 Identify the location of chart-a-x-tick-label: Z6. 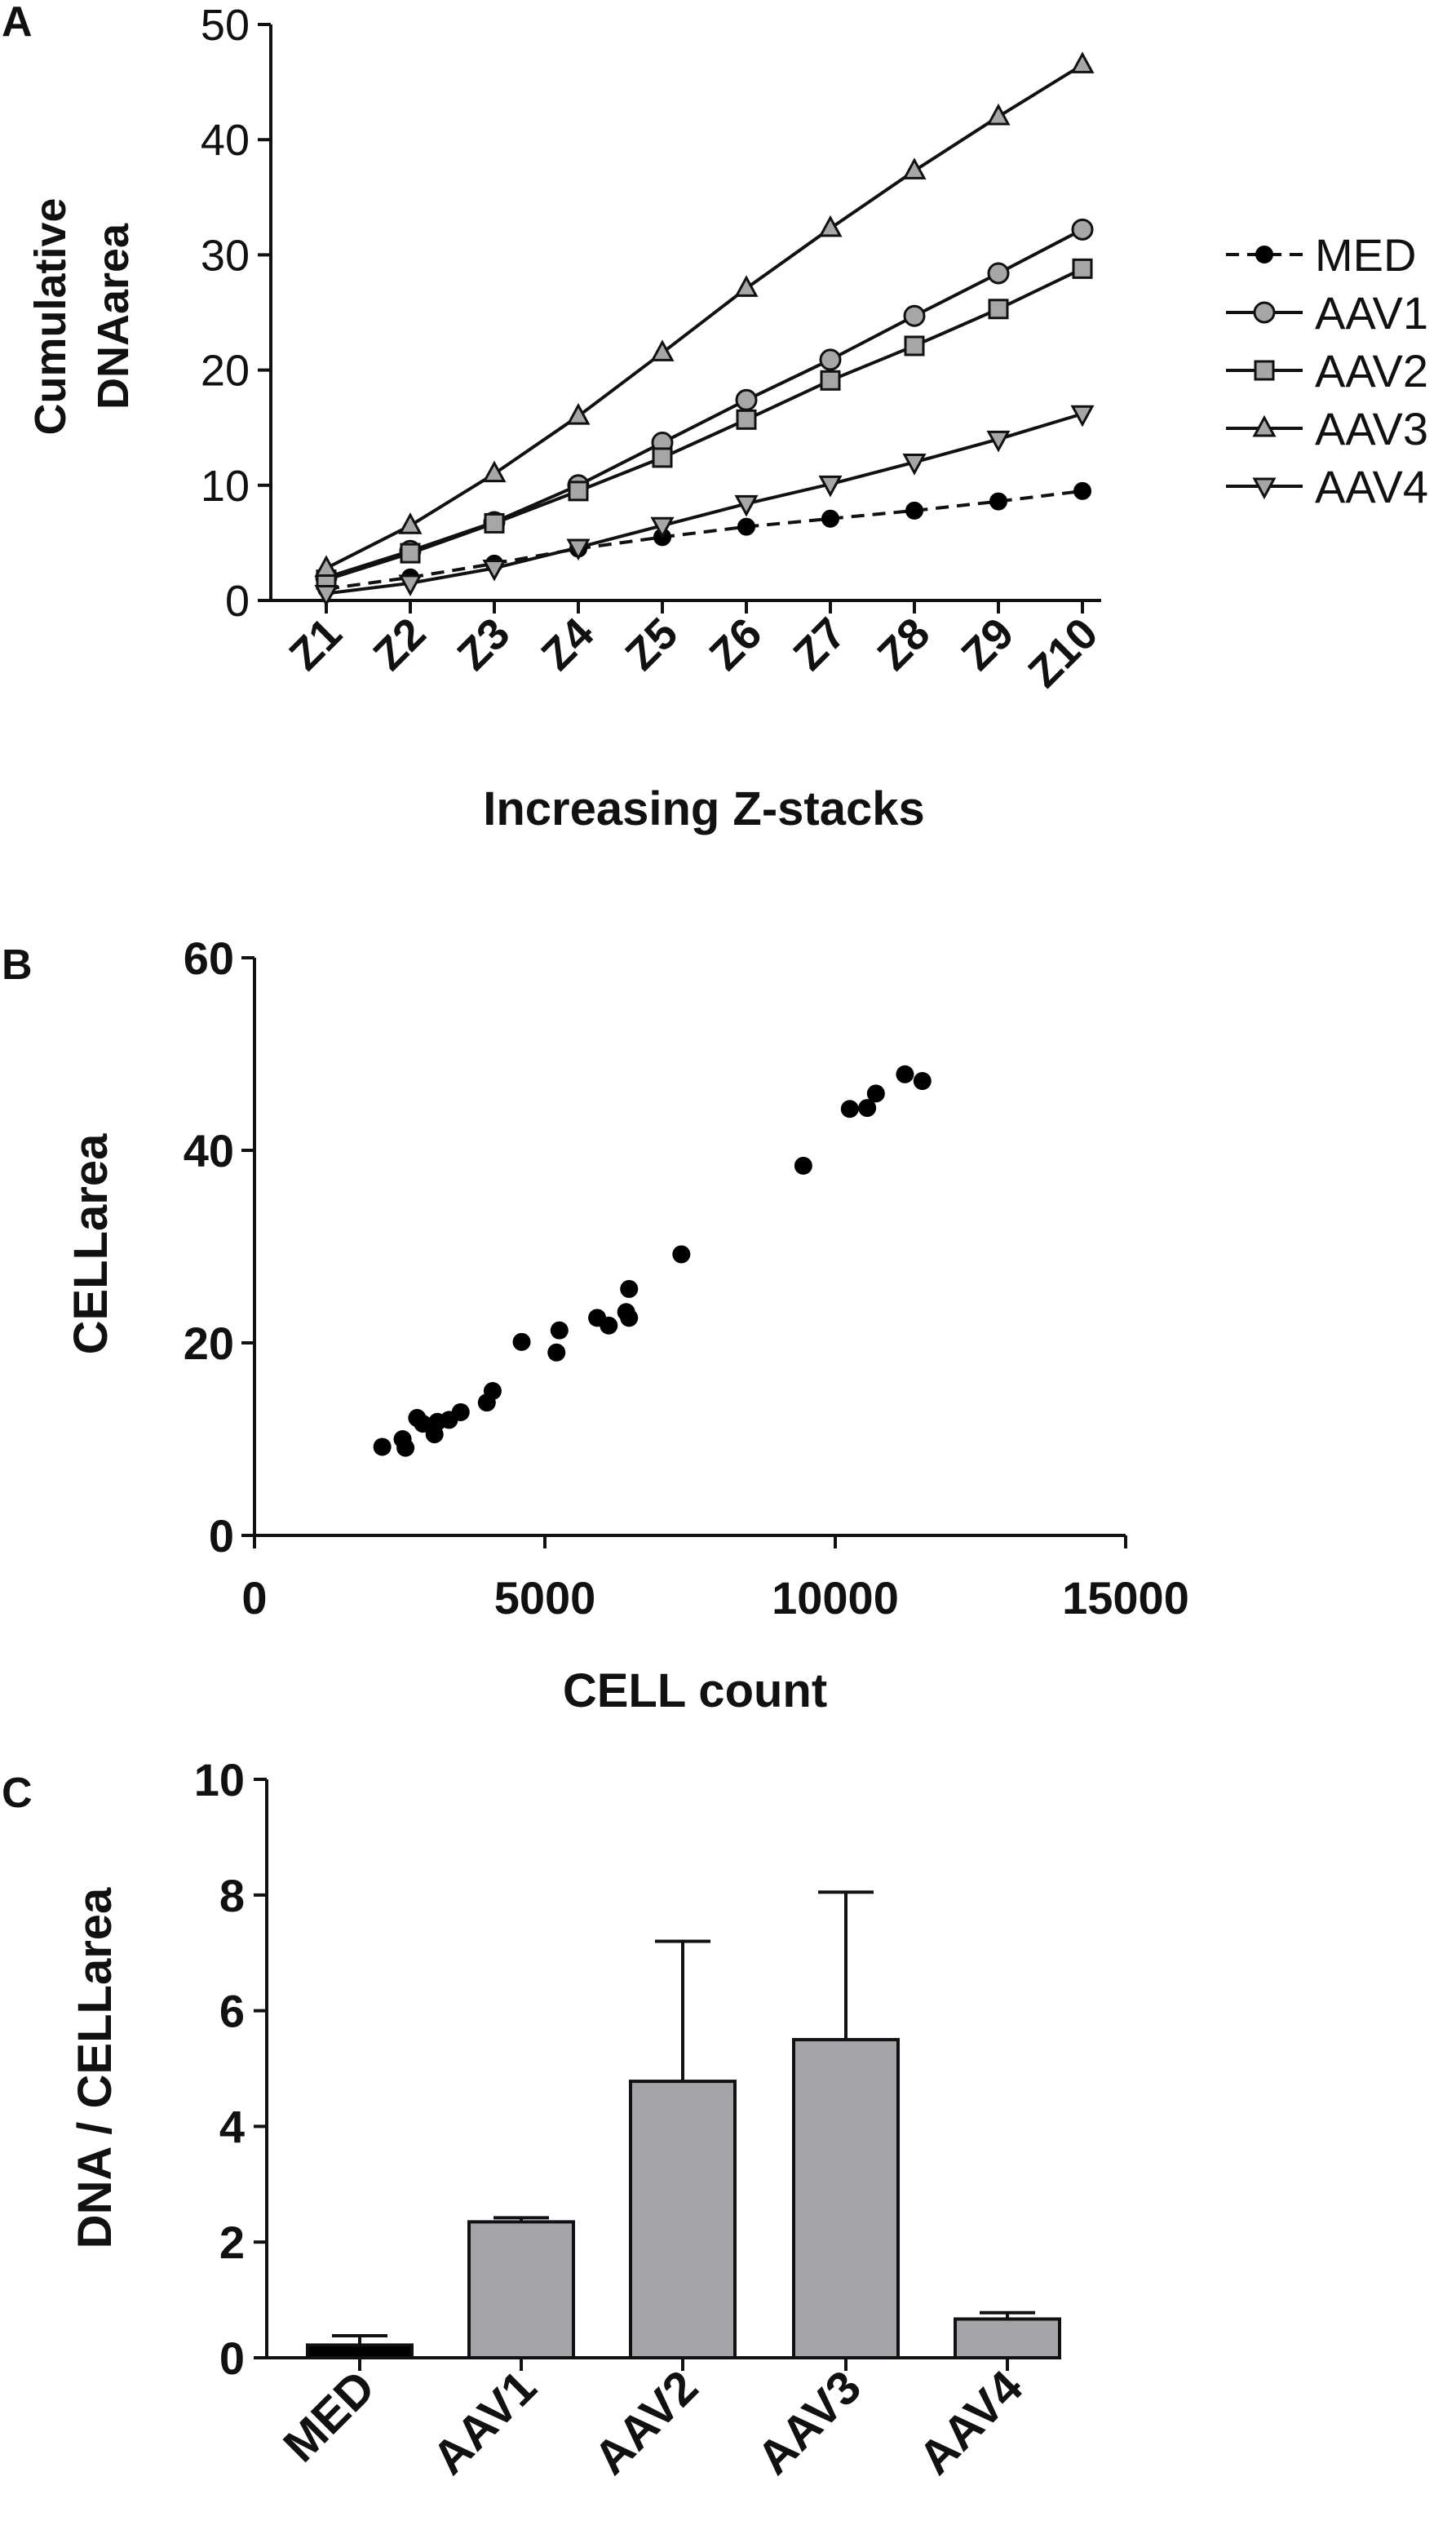
(735, 645).